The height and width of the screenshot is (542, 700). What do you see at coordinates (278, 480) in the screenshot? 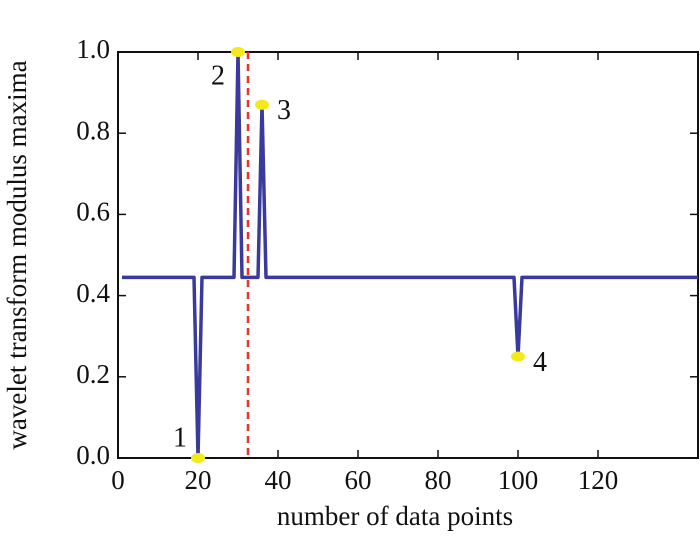
I see `x-tick-label: 40` at bounding box center [278, 480].